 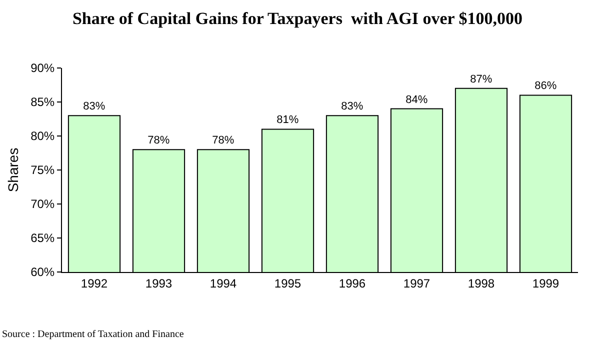 What do you see at coordinates (481, 79) in the screenshot?
I see `data-label: 87%` at bounding box center [481, 79].